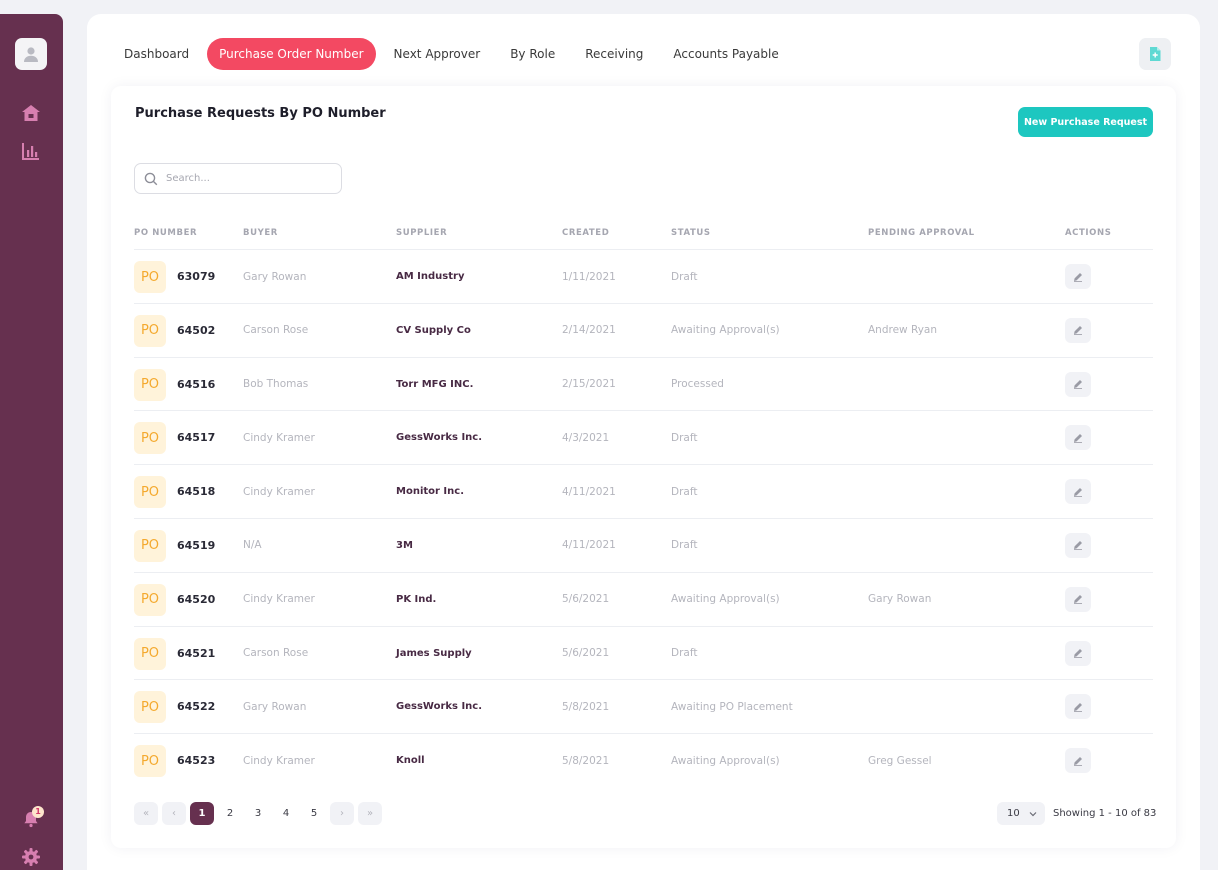  Describe the element at coordinates (31, 442) in the screenshot. I see `sidebar: 1` at that location.